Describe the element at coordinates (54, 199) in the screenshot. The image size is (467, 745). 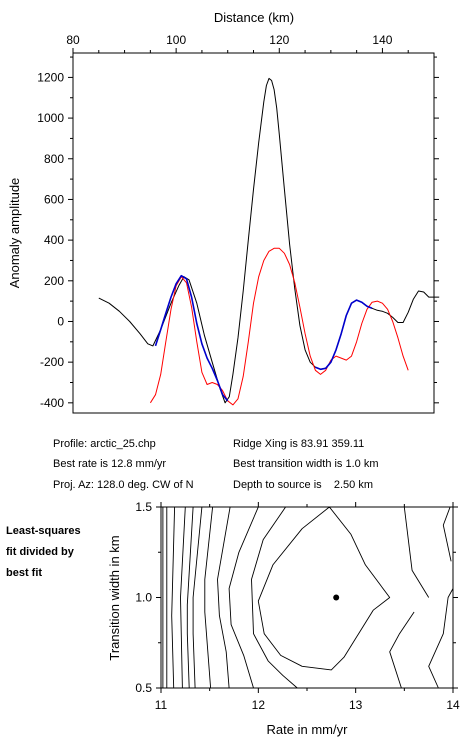
I see `y-tick-label-600: 600` at that location.